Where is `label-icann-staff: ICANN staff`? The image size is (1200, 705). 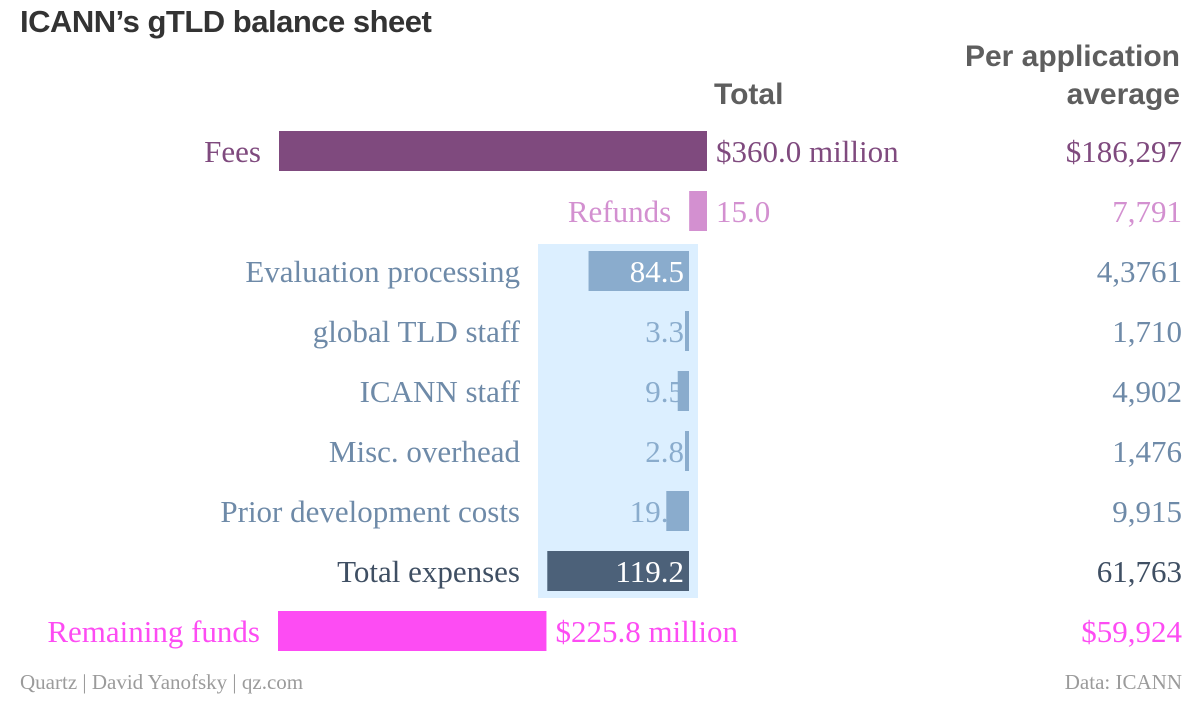
label-icann-staff: ICANN staff is located at coordinates (440, 391).